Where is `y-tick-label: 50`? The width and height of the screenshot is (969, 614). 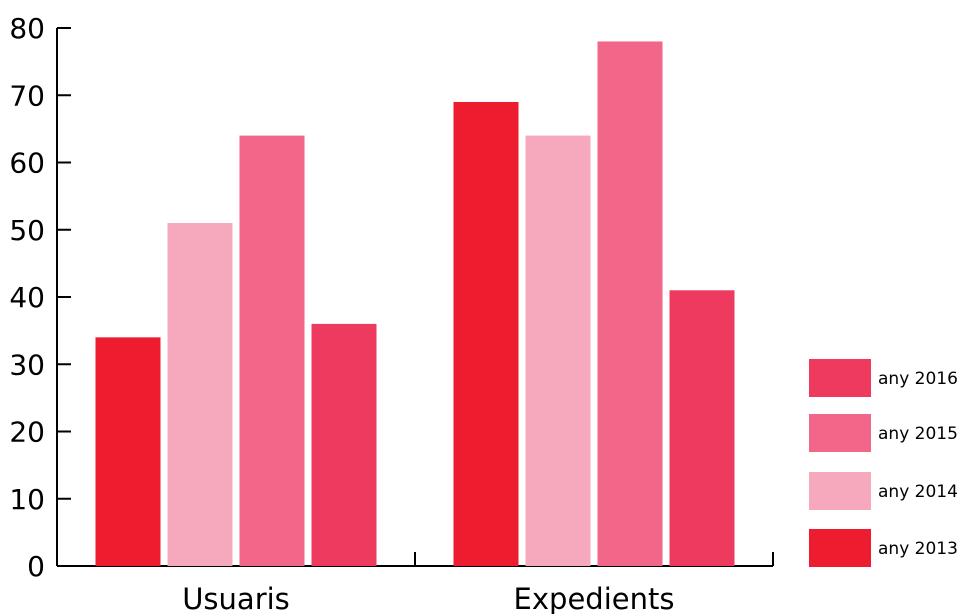 y-tick-label: 50 is located at coordinates (27, 230).